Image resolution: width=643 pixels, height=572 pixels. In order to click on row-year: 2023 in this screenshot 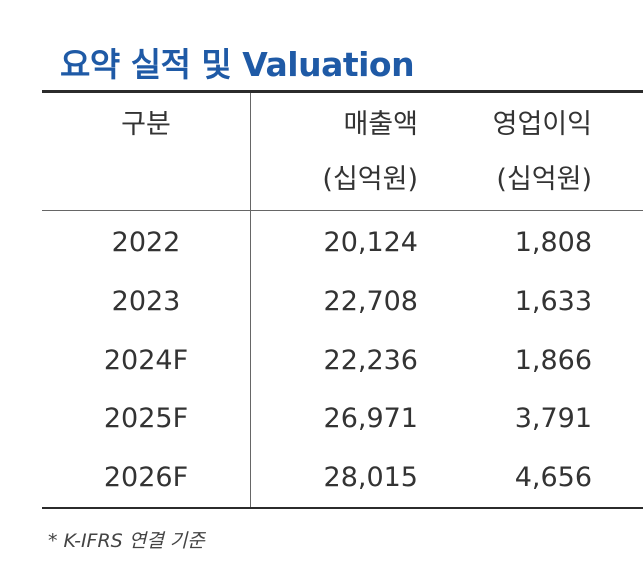, I will do `click(146, 301)`.